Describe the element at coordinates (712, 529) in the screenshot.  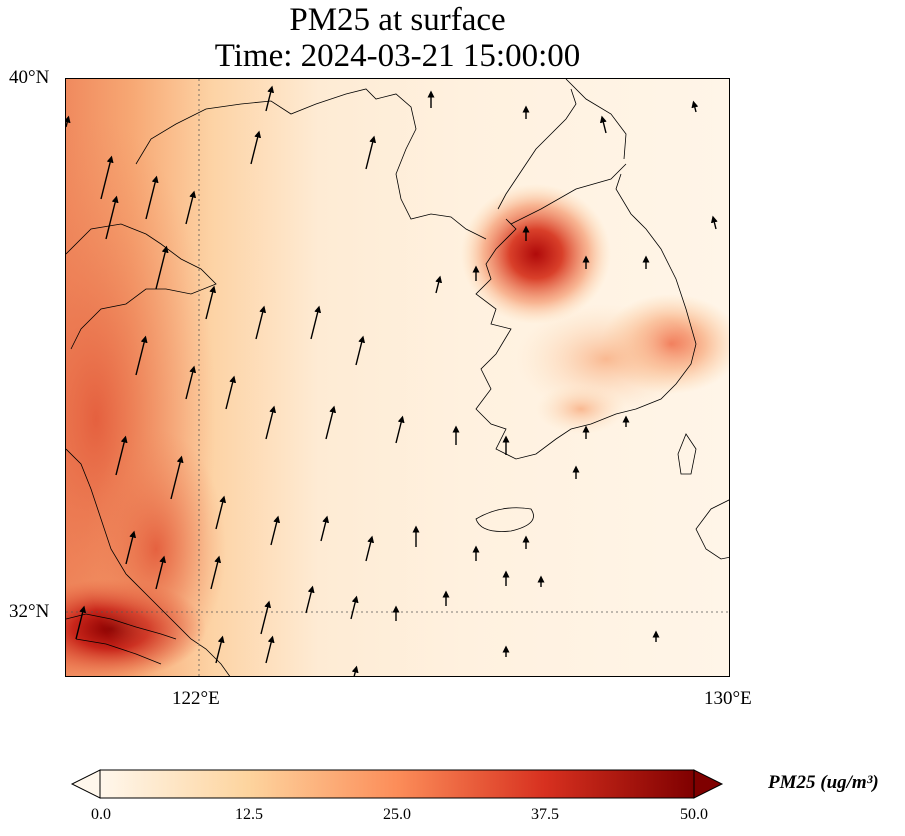
I see `coast-kyushu` at that location.